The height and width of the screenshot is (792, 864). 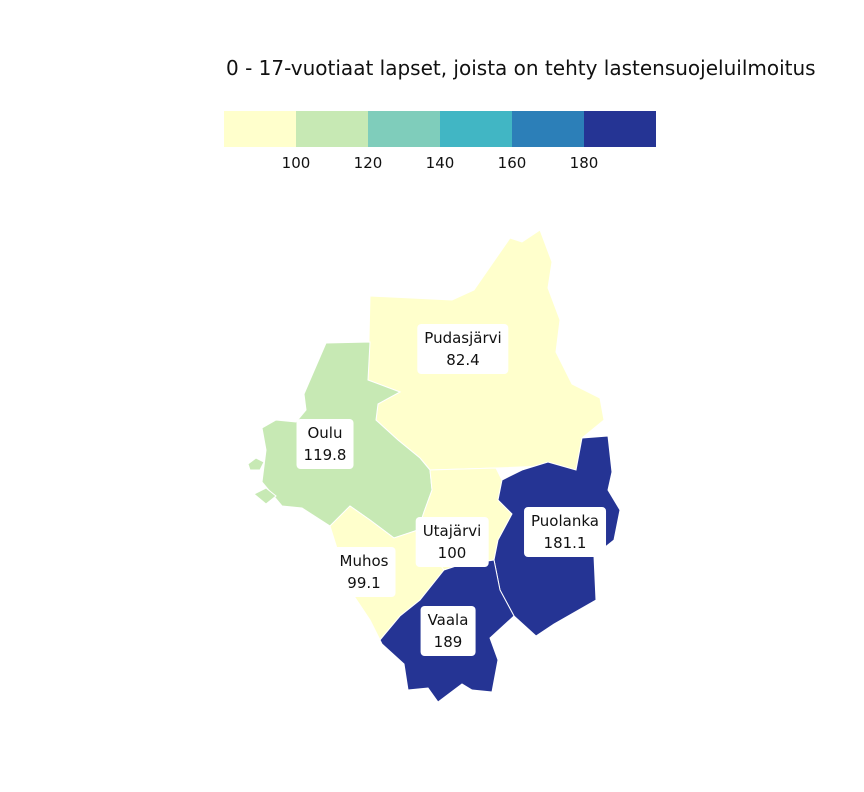 I want to click on region-value: 181.1, so click(x=565, y=543).